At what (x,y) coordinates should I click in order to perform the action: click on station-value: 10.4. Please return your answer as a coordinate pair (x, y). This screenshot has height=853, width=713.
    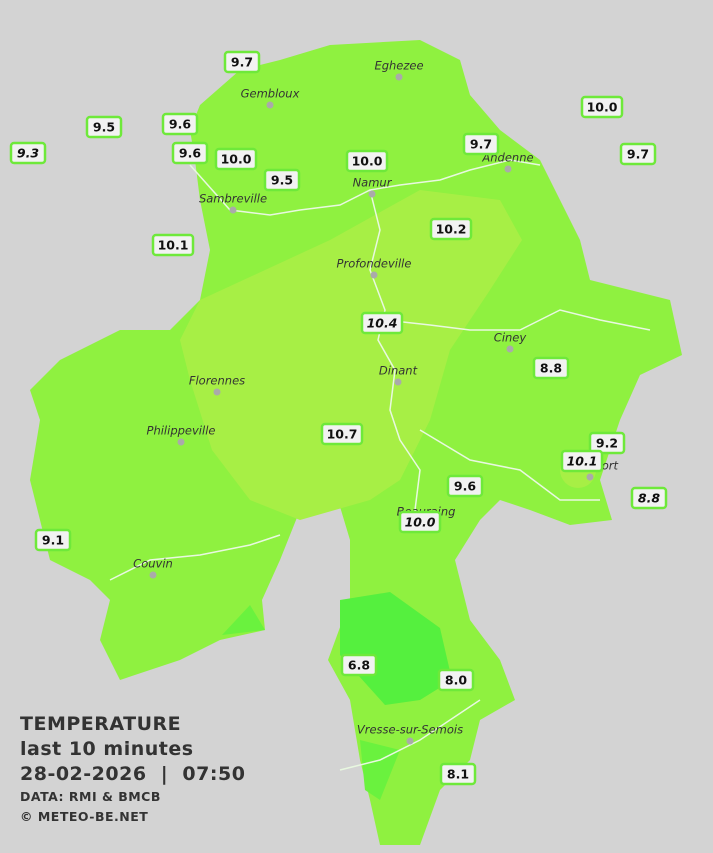
    Looking at the image, I should click on (382, 323).